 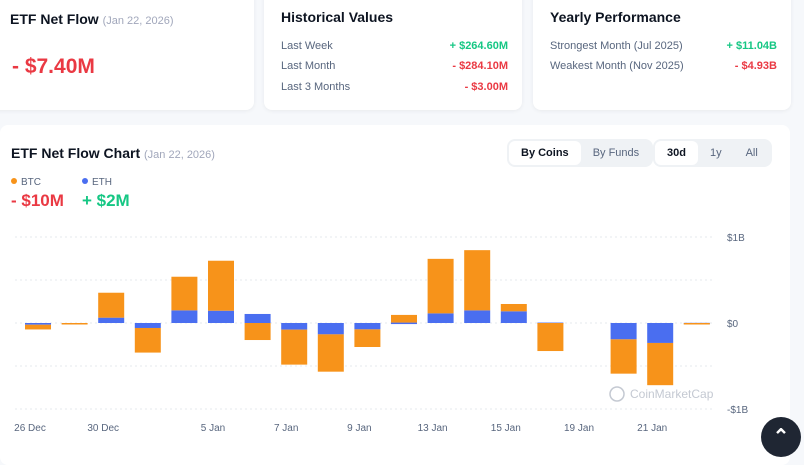 What do you see at coordinates (615, 17) in the screenshot?
I see `card-title: Yearly Performance` at bounding box center [615, 17].